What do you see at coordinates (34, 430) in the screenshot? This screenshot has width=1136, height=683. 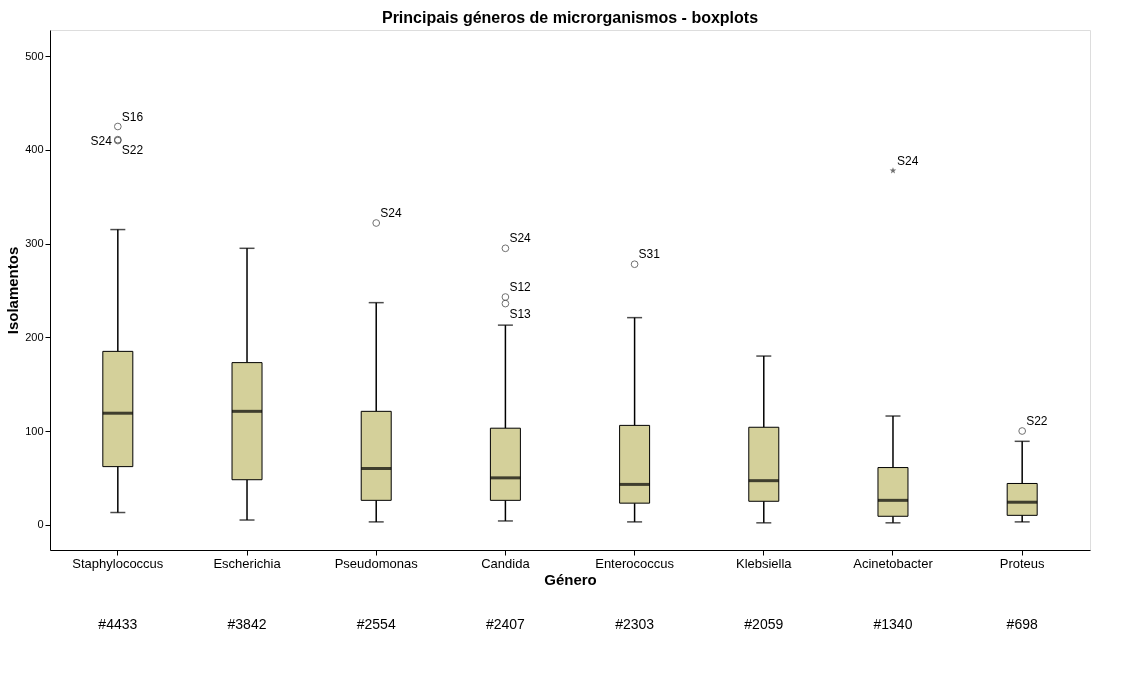 I see `y-tick-label: 100` at bounding box center [34, 430].